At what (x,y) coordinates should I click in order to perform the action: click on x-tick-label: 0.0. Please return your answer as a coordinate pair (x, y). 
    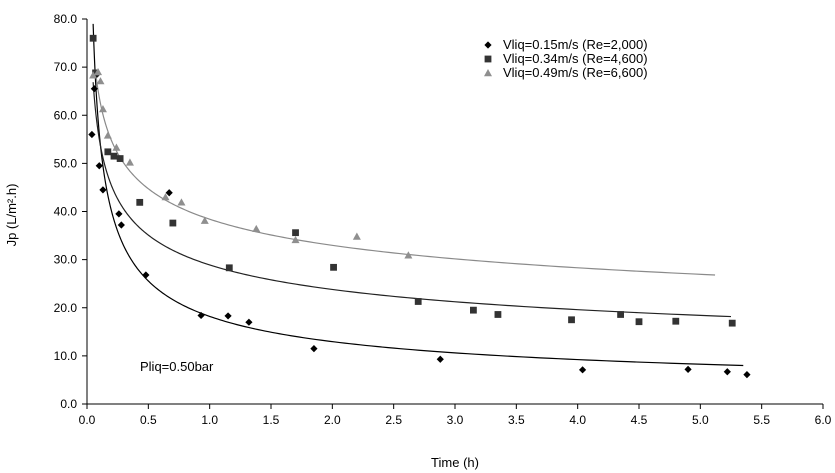
    Looking at the image, I should click on (87, 420).